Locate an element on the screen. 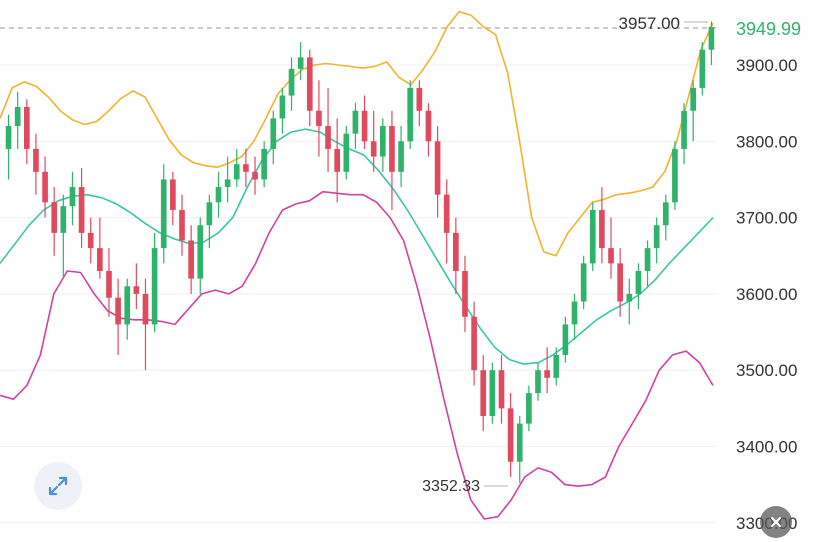  expand-arrows-icon is located at coordinates (58, 486).